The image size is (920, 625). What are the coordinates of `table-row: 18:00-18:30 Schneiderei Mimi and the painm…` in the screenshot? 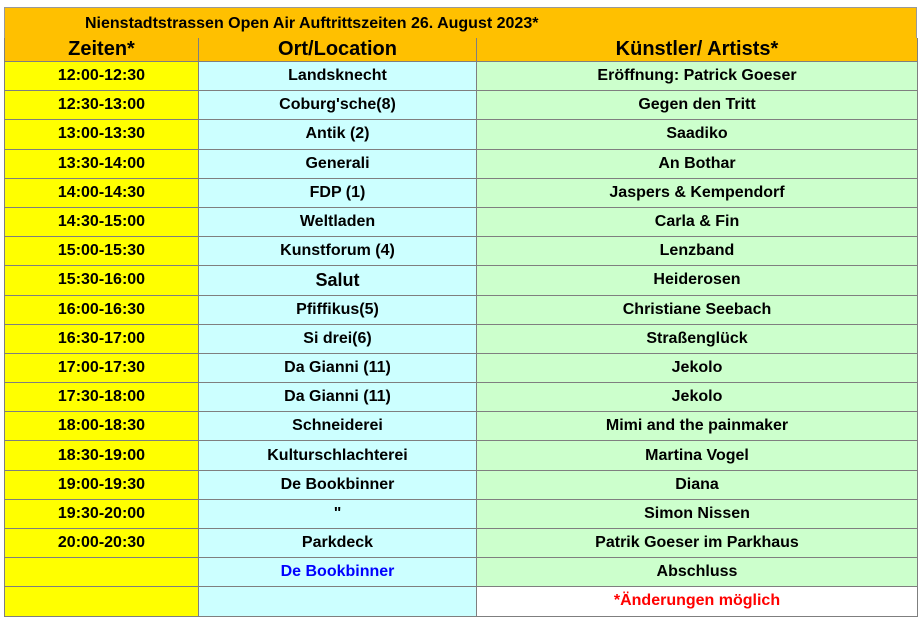 It's located at (461, 426).